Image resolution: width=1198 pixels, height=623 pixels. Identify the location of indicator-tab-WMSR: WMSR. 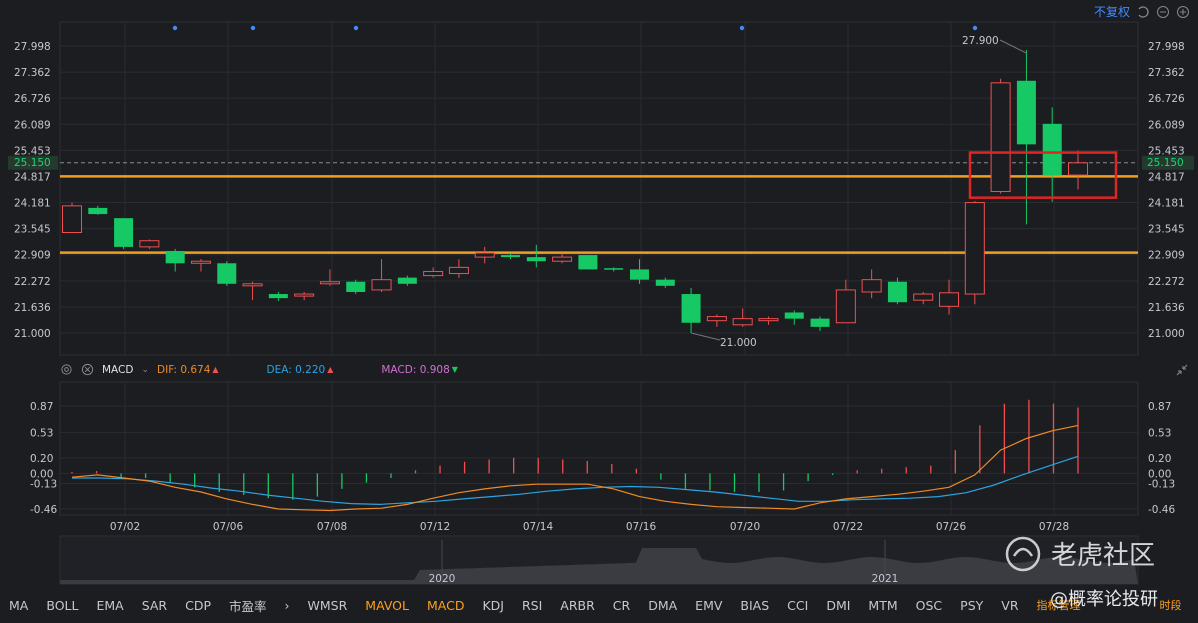
(327, 605).